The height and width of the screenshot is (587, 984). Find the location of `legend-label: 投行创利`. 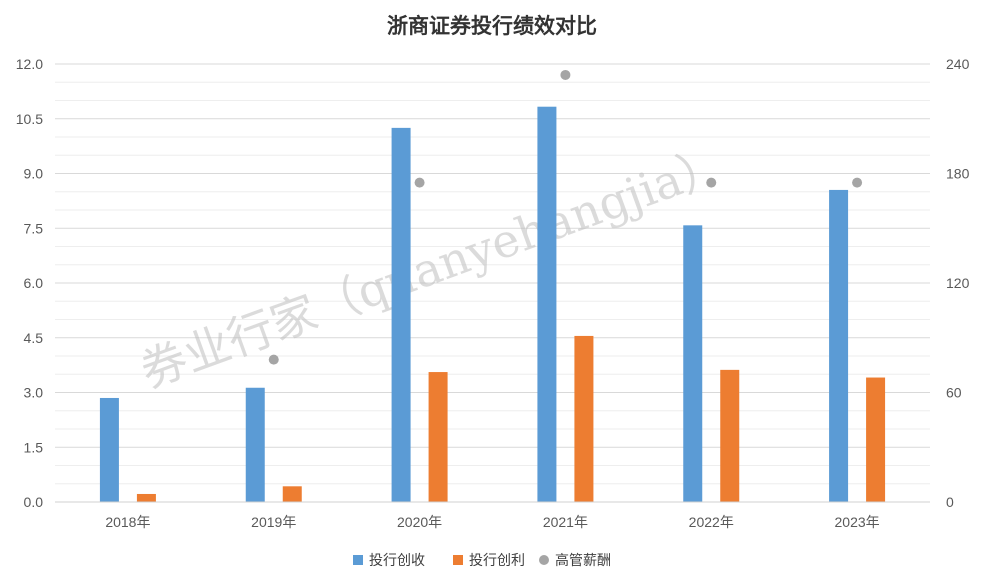

legend-label: 投行创利 is located at coordinates (497, 561).